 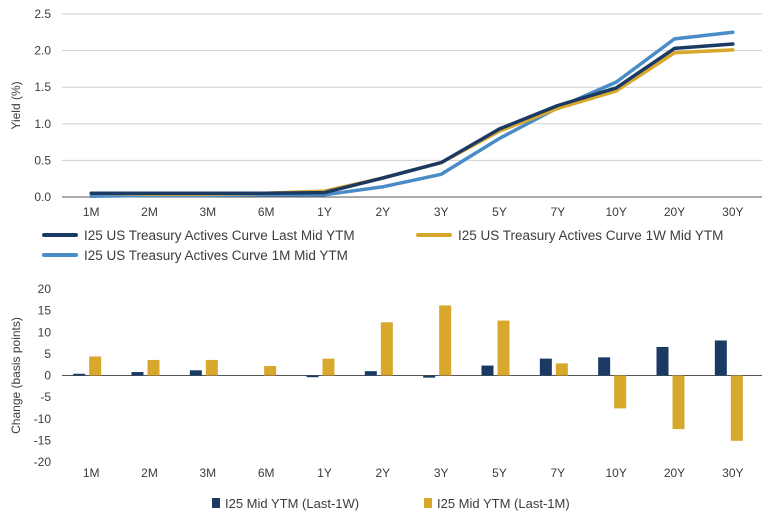 I want to click on y-tick-label: -5, so click(x=45, y=397).